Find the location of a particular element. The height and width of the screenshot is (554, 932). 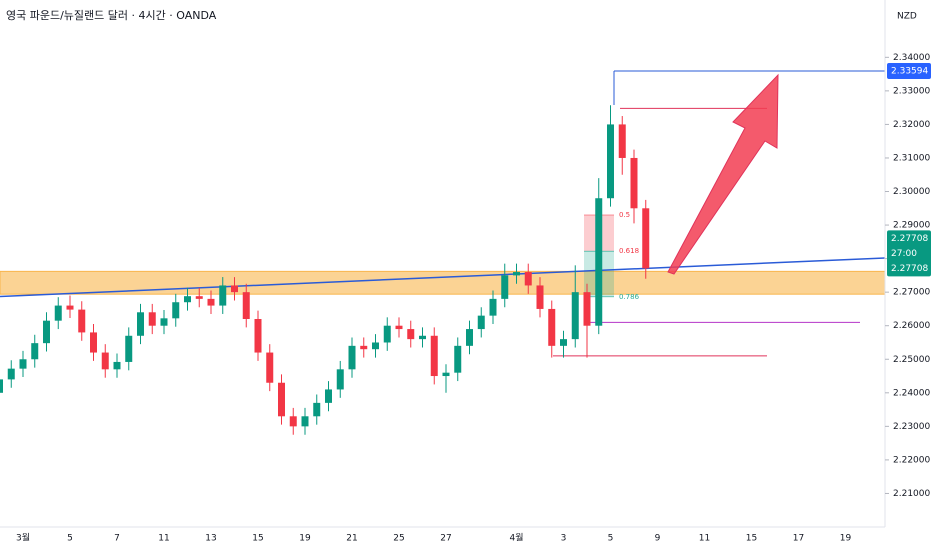

y-tick-label: 2.32000 is located at coordinates (911, 125).